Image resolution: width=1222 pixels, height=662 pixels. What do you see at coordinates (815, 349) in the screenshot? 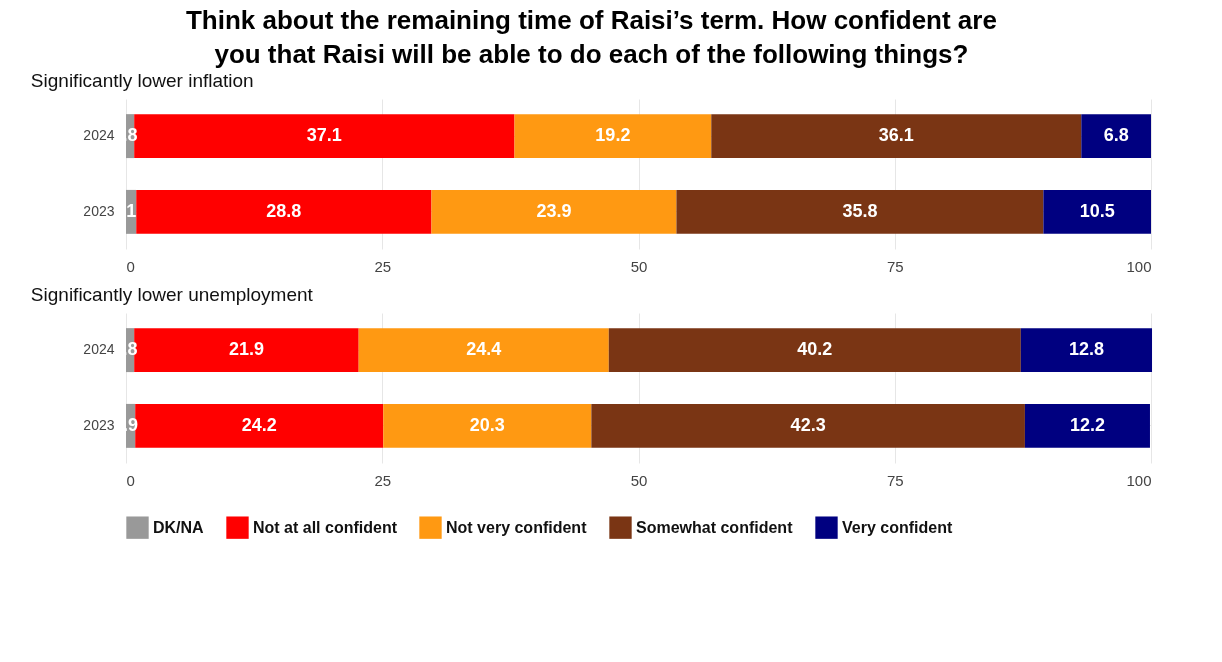
I see `data-label: 40.2` at bounding box center [815, 349].